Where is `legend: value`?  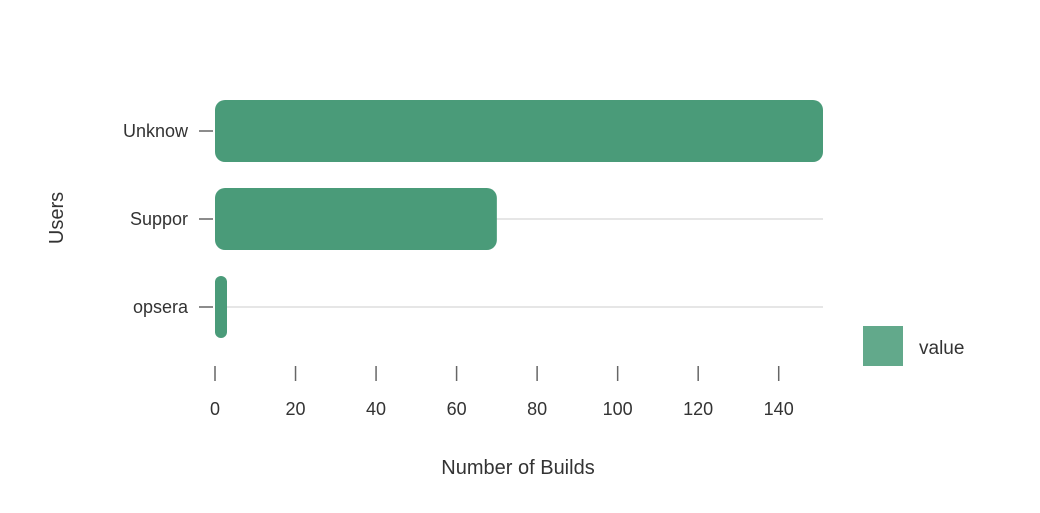
legend: value is located at coordinates (913, 346).